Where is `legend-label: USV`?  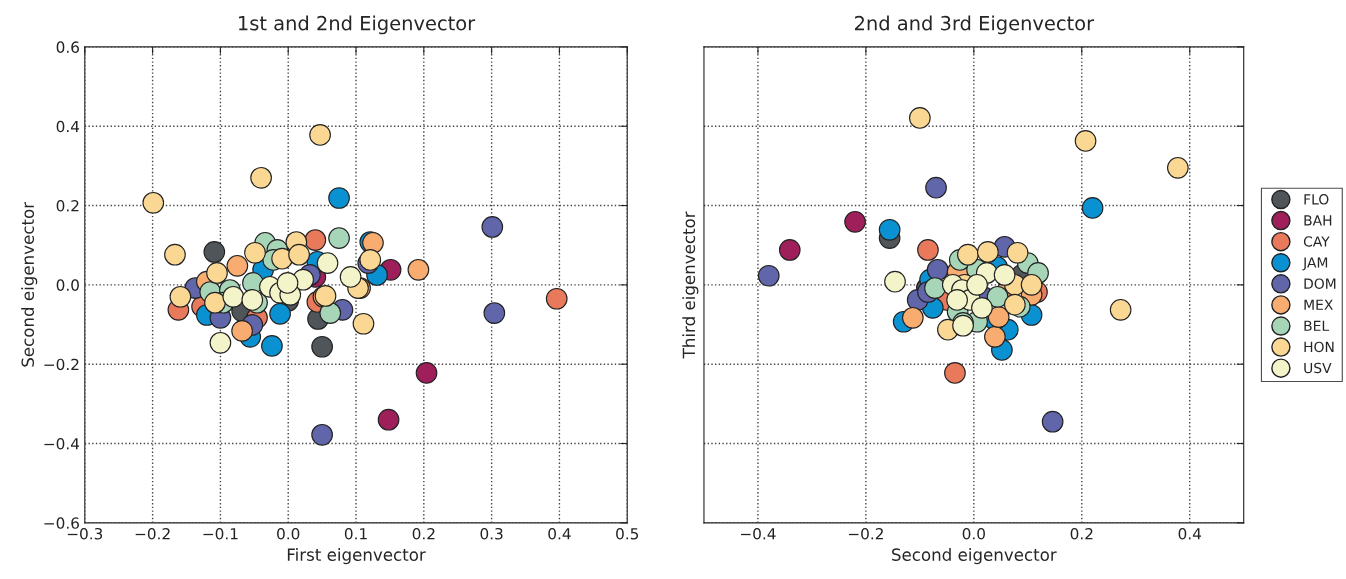
legend-label: USV is located at coordinates (1318, 368).